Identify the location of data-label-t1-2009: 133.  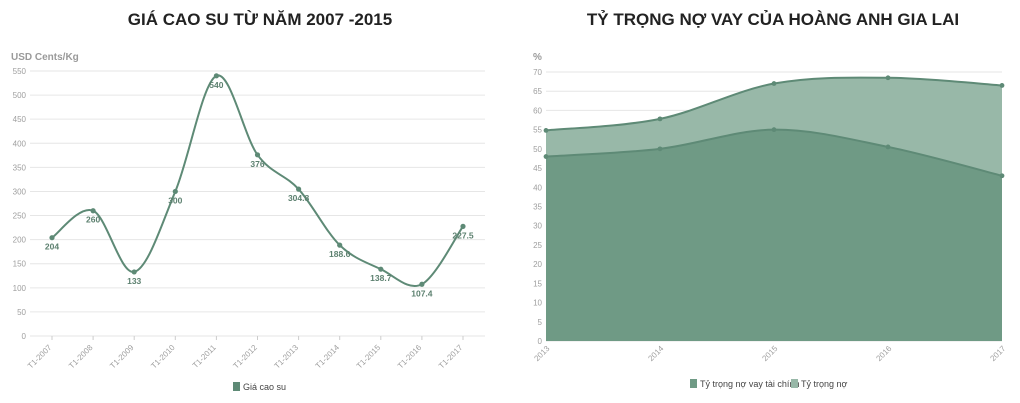
(134, 281).